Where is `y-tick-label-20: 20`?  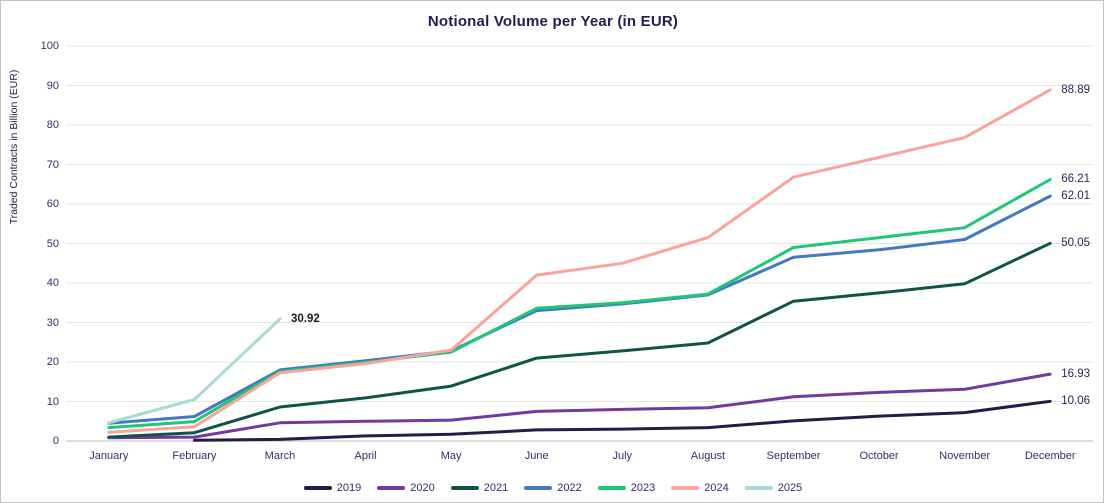
y-tick-label-20: 20 is located at coordinates (52, 362).